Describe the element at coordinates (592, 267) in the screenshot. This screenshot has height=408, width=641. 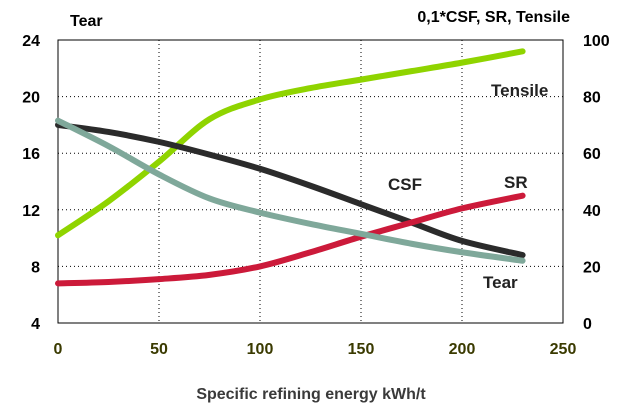
I see `right-tick-label: 20` at that location.